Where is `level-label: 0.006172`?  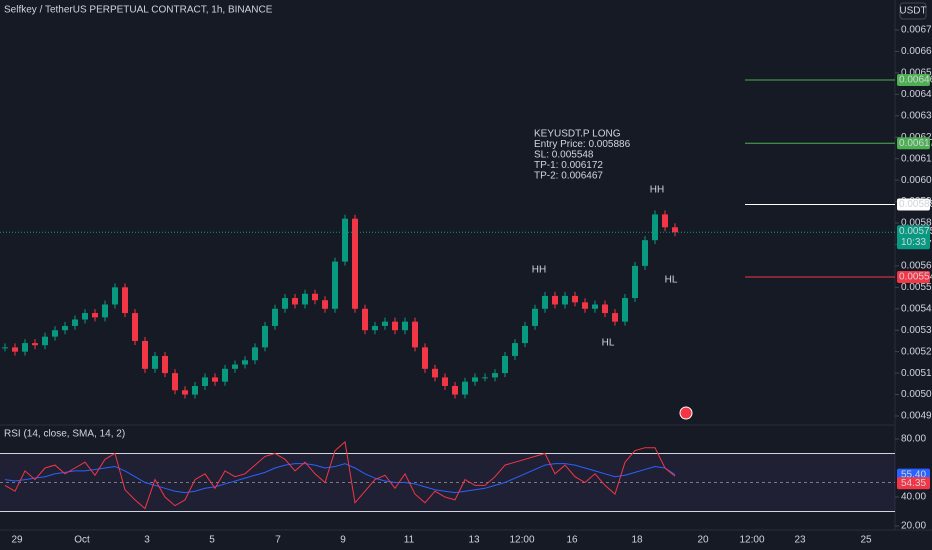
level-label: 0.006172 is located at coordinates (915, 143).